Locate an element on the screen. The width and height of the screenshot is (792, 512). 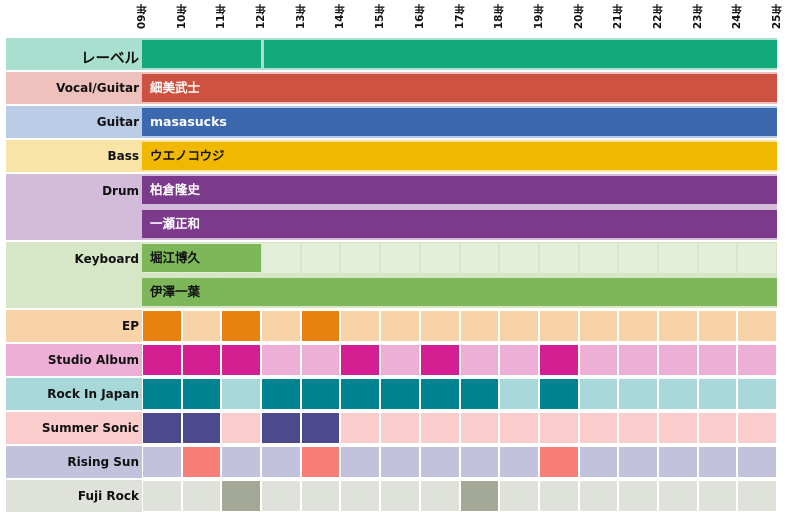
year-tick-label: 20年 is located at coordinates (578, 17).